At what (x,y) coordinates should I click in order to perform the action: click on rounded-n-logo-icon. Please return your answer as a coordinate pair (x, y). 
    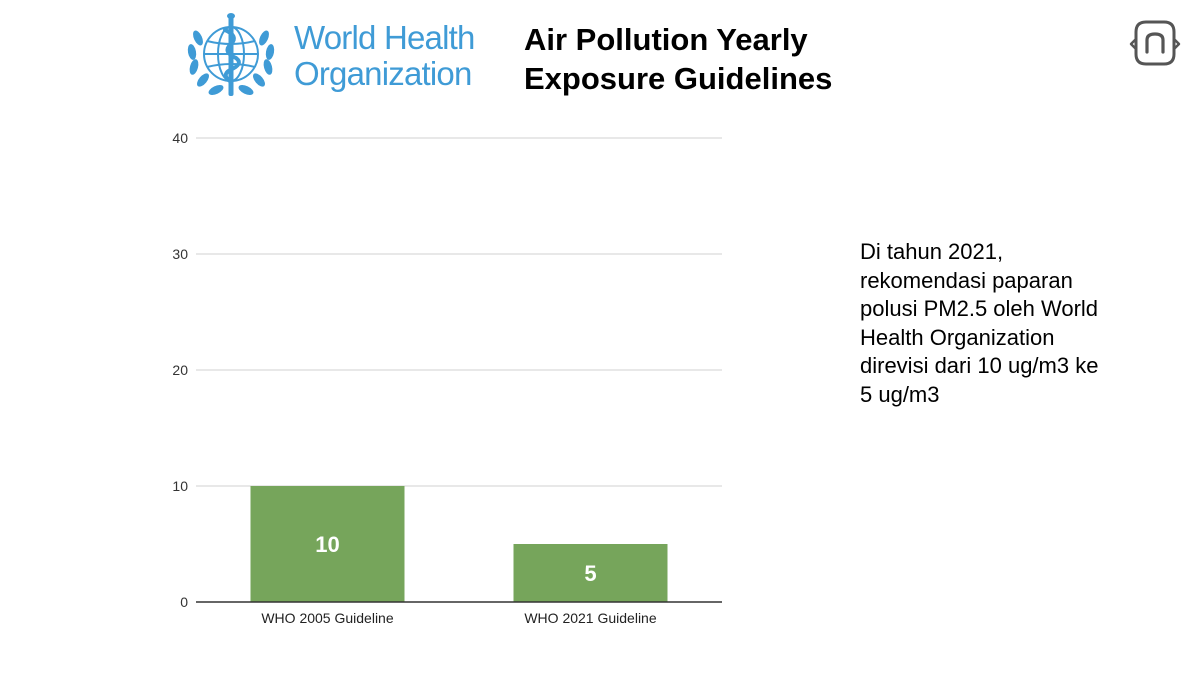
    Looking at the image, I should click on (1155, 43).